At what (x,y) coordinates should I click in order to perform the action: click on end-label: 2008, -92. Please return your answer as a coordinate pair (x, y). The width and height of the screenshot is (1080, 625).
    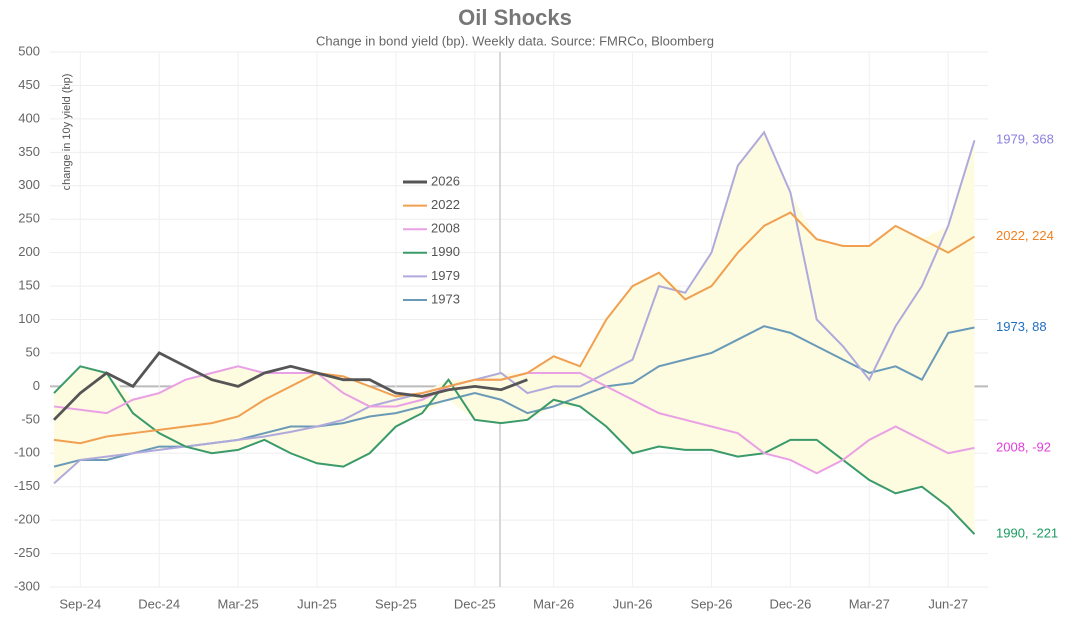
    Looking at the image, I should click on (1023, 446).